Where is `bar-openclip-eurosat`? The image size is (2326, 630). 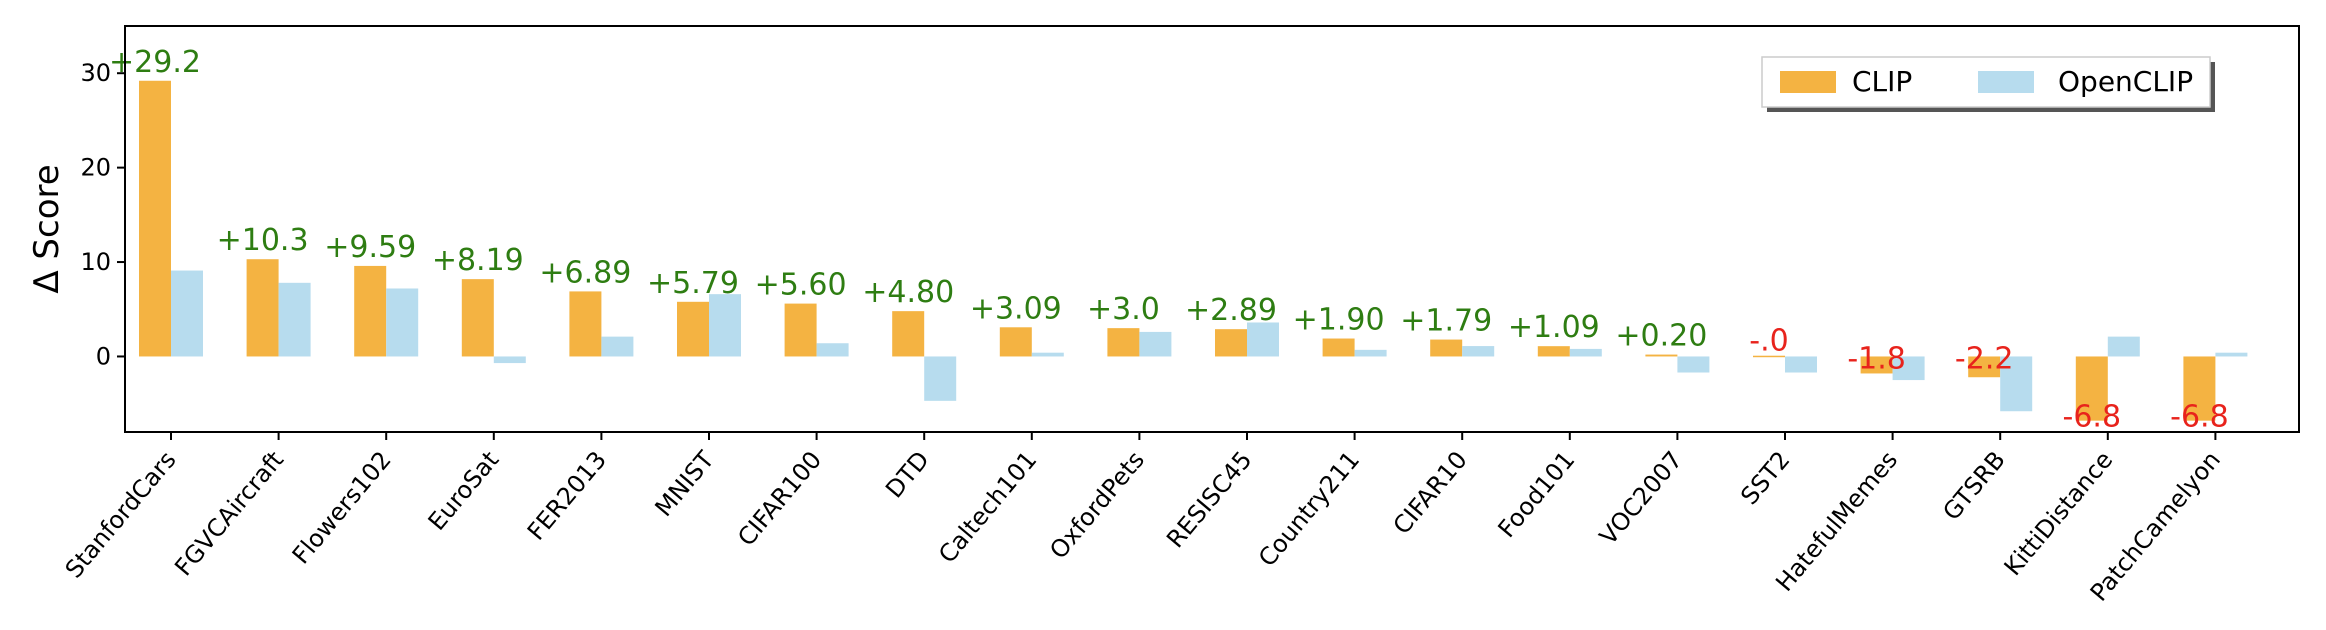 bar-openclip-eurosat is located at coordinates (509, 360).